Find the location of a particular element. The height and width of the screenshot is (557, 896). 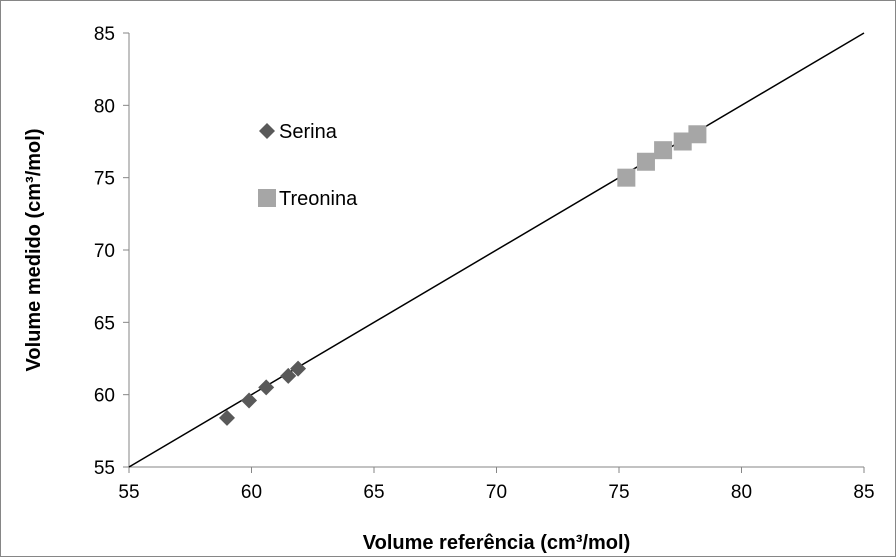

y-tick-label: 80 is located at coordinates (104, 106).